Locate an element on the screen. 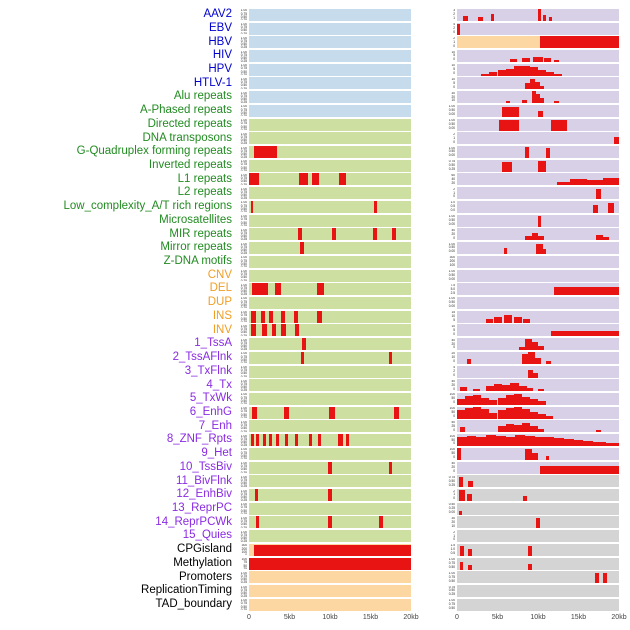 Image resolution: width=630 pixels, height=630 pixels. track-label: Inverted repeats is located at coordinates (190, 165).